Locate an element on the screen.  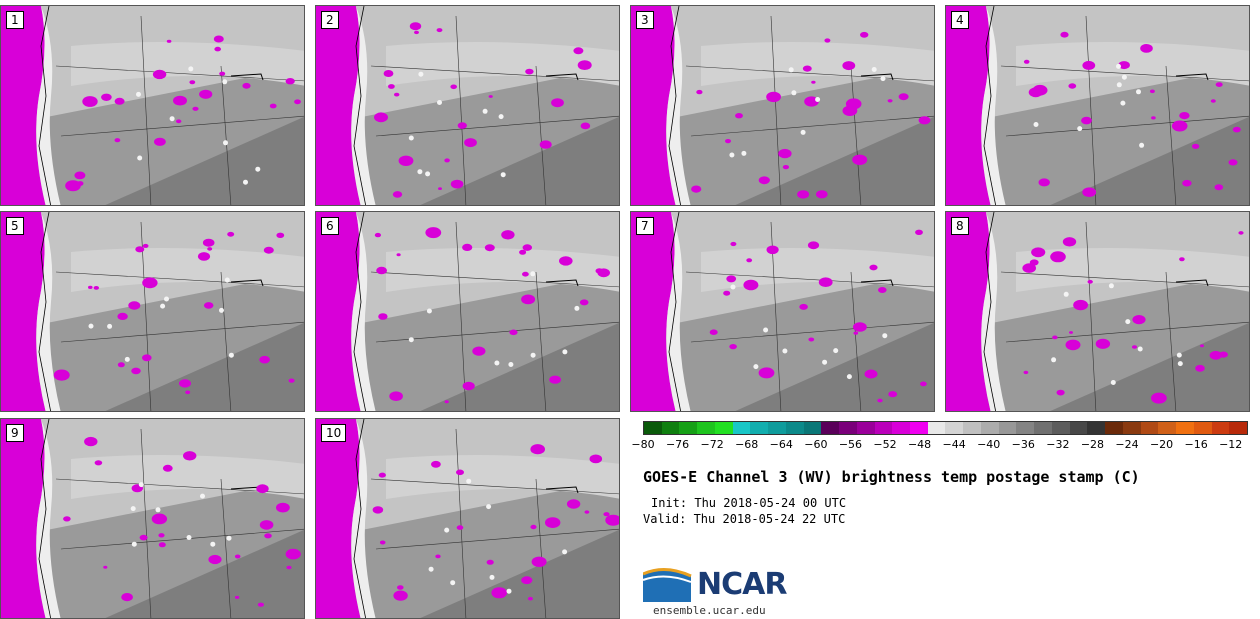
site-url: ensemble.ucar.edu is located at coordinates (709, 610).